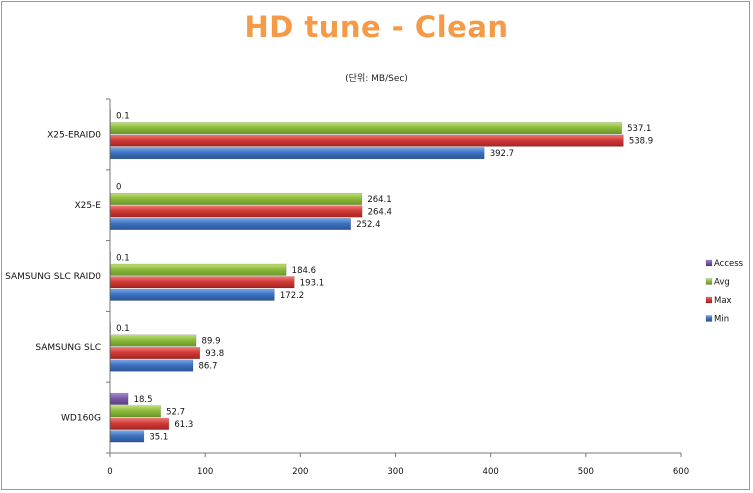  I want to click on bar-wd160g-avg, so click(135, 411).